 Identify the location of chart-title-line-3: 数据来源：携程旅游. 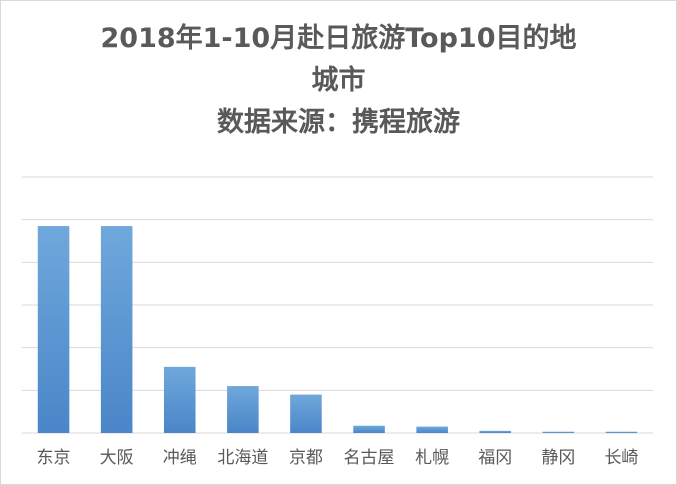
(338, 122).